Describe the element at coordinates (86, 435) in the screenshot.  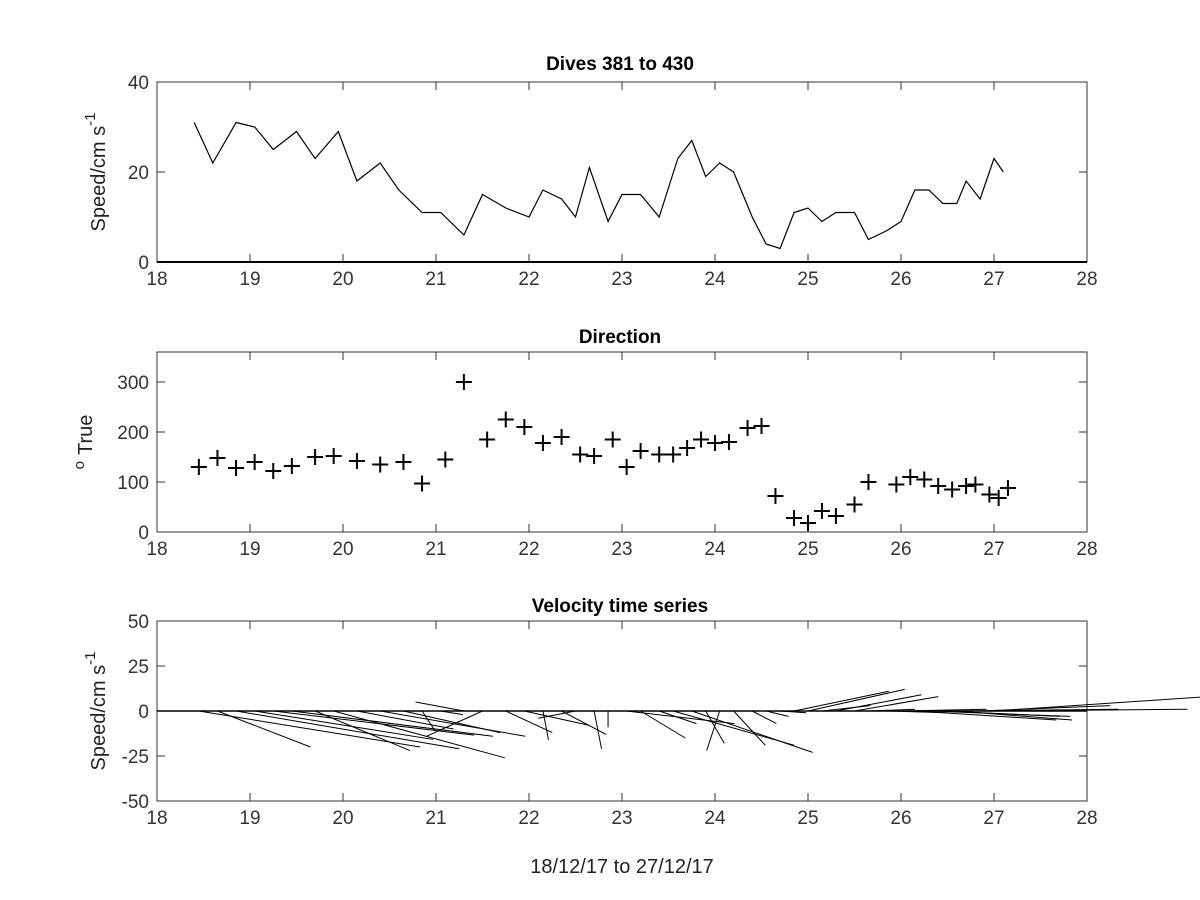
I see `direction-ylabel-text: True` at that location.